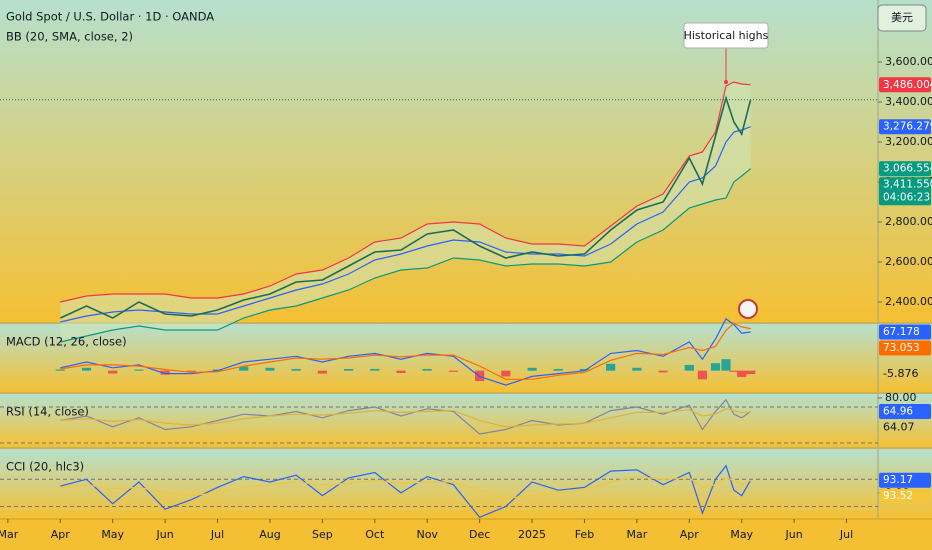  Describe the element at coordinates (908, 261) in the screenshot. I see `y-tick-label: 2,600.000` at that location.